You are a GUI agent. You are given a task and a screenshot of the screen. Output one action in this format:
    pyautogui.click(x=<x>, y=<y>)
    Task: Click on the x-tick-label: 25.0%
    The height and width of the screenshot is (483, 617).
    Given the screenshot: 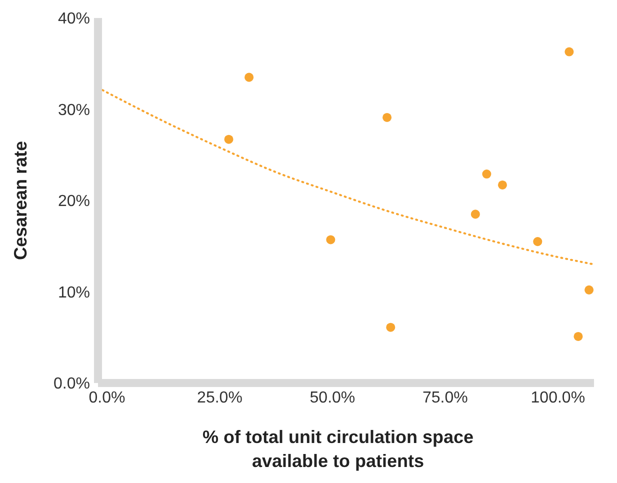 What is the action you would take?
    pyautogui.click(x=219, y=397)
    